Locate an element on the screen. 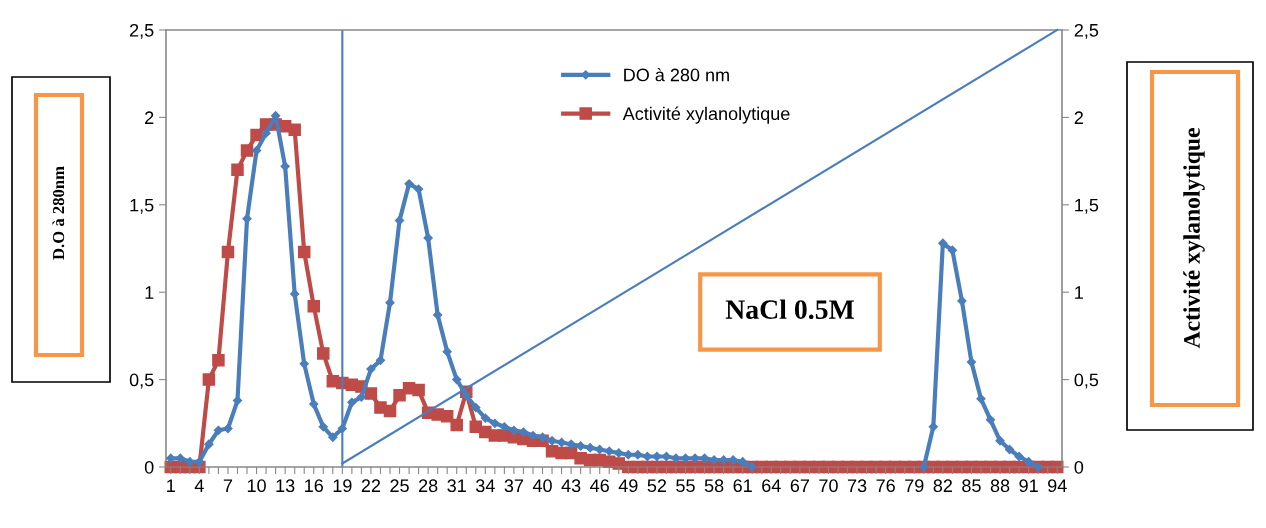  x-tick-label: 28 is located at coordinates (428, 486).